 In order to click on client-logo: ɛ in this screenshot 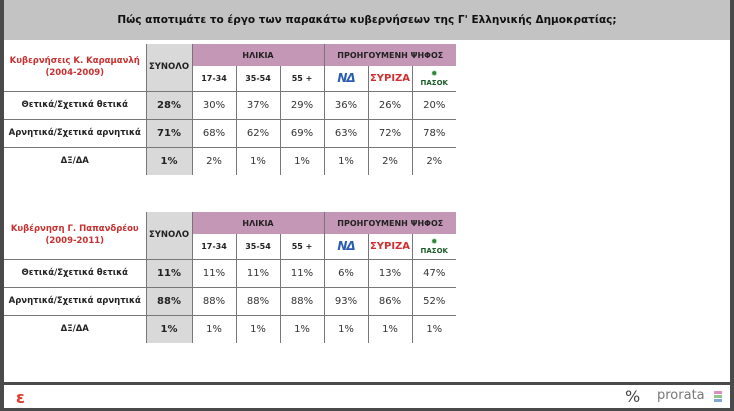, I will do `click(20, 397)`.